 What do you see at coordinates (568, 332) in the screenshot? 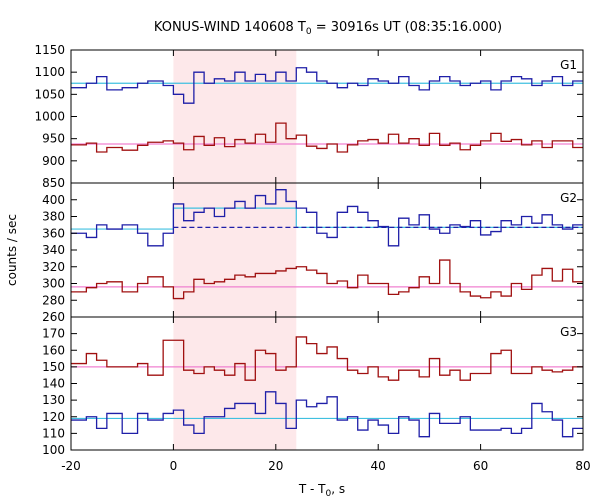
I see `g3-panel-label: G3` at bounding box center [568, 332].